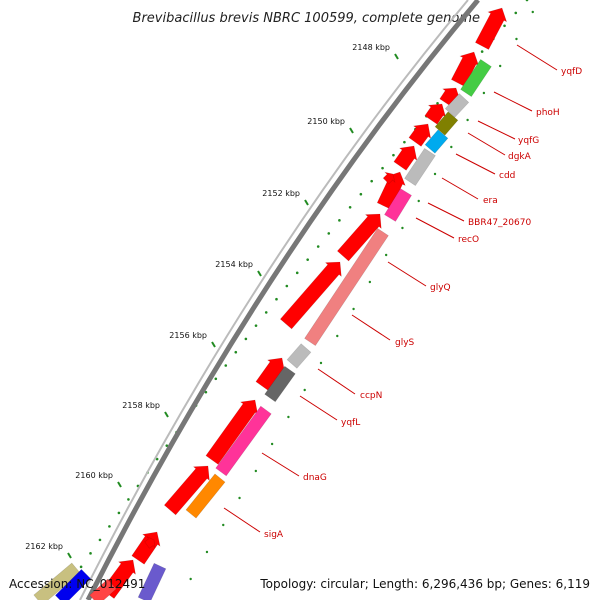 The height and width of the screenshot is (600, 600). Describe the element at coordinates (94, 475) in the screenshot. I see `tick-label: 2160 kbp` at that location.